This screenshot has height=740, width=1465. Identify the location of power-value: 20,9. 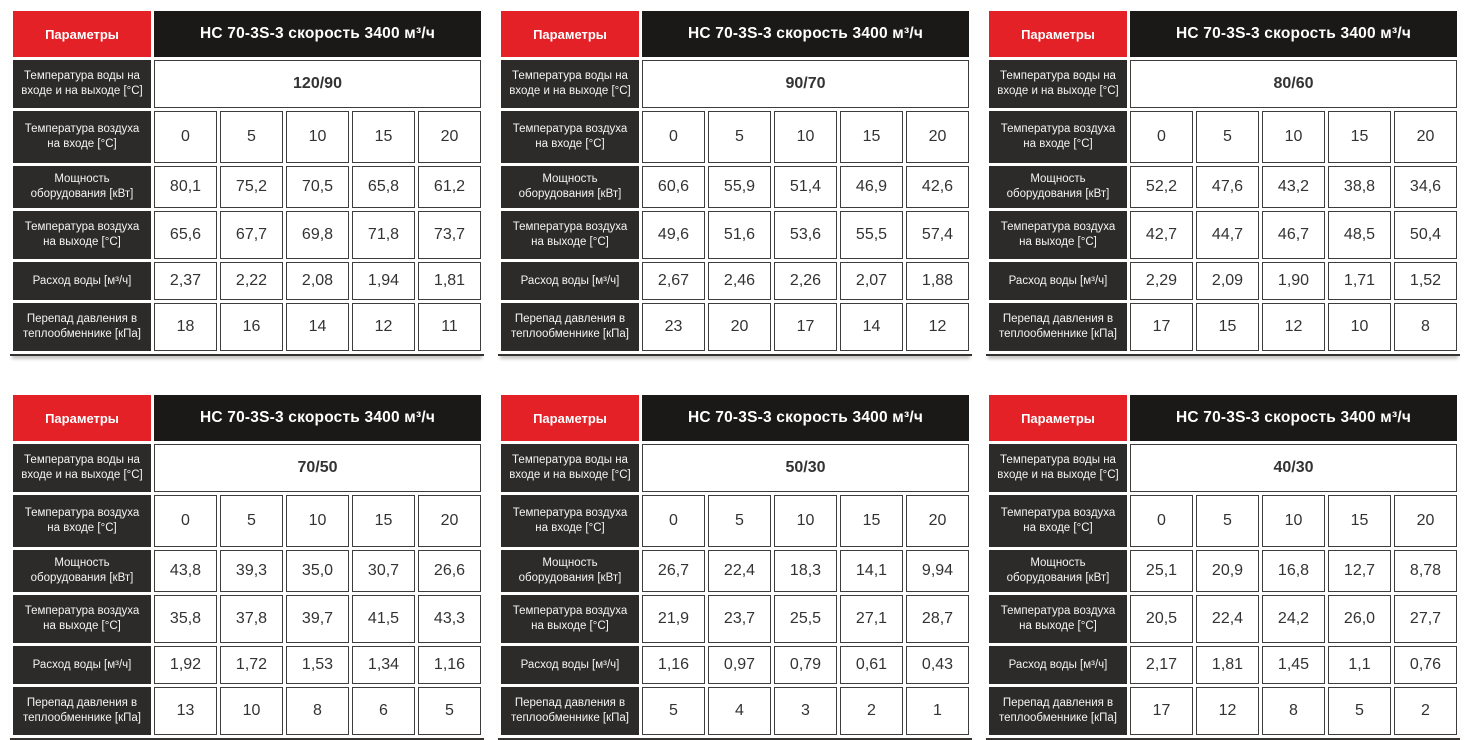
(1227, 571).